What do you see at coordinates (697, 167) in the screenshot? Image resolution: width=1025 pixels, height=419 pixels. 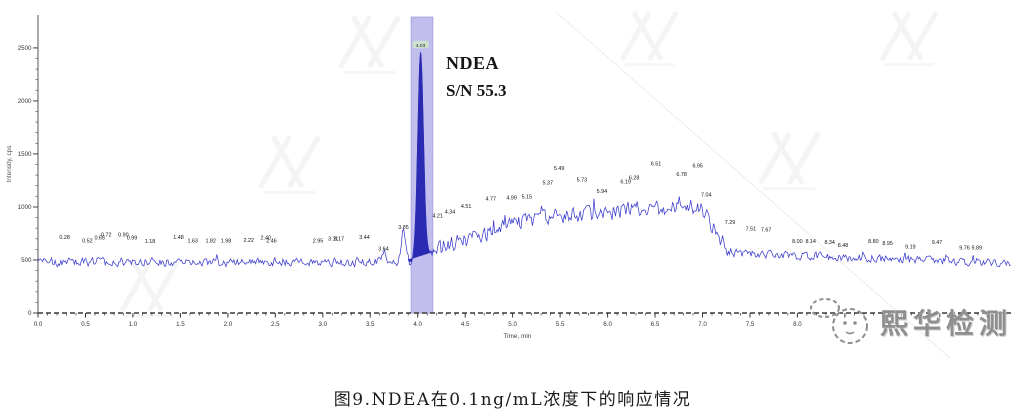 I see `svg-text: 6.95` at bounding box center [697, 167].